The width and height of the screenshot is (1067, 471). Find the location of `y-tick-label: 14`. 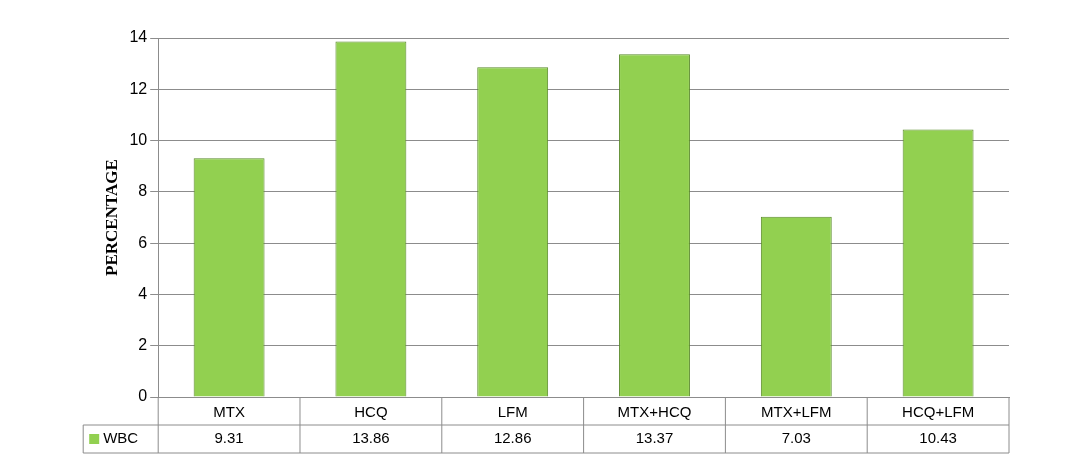

y-tick-label: 14 is located at coordinates (138, 37).